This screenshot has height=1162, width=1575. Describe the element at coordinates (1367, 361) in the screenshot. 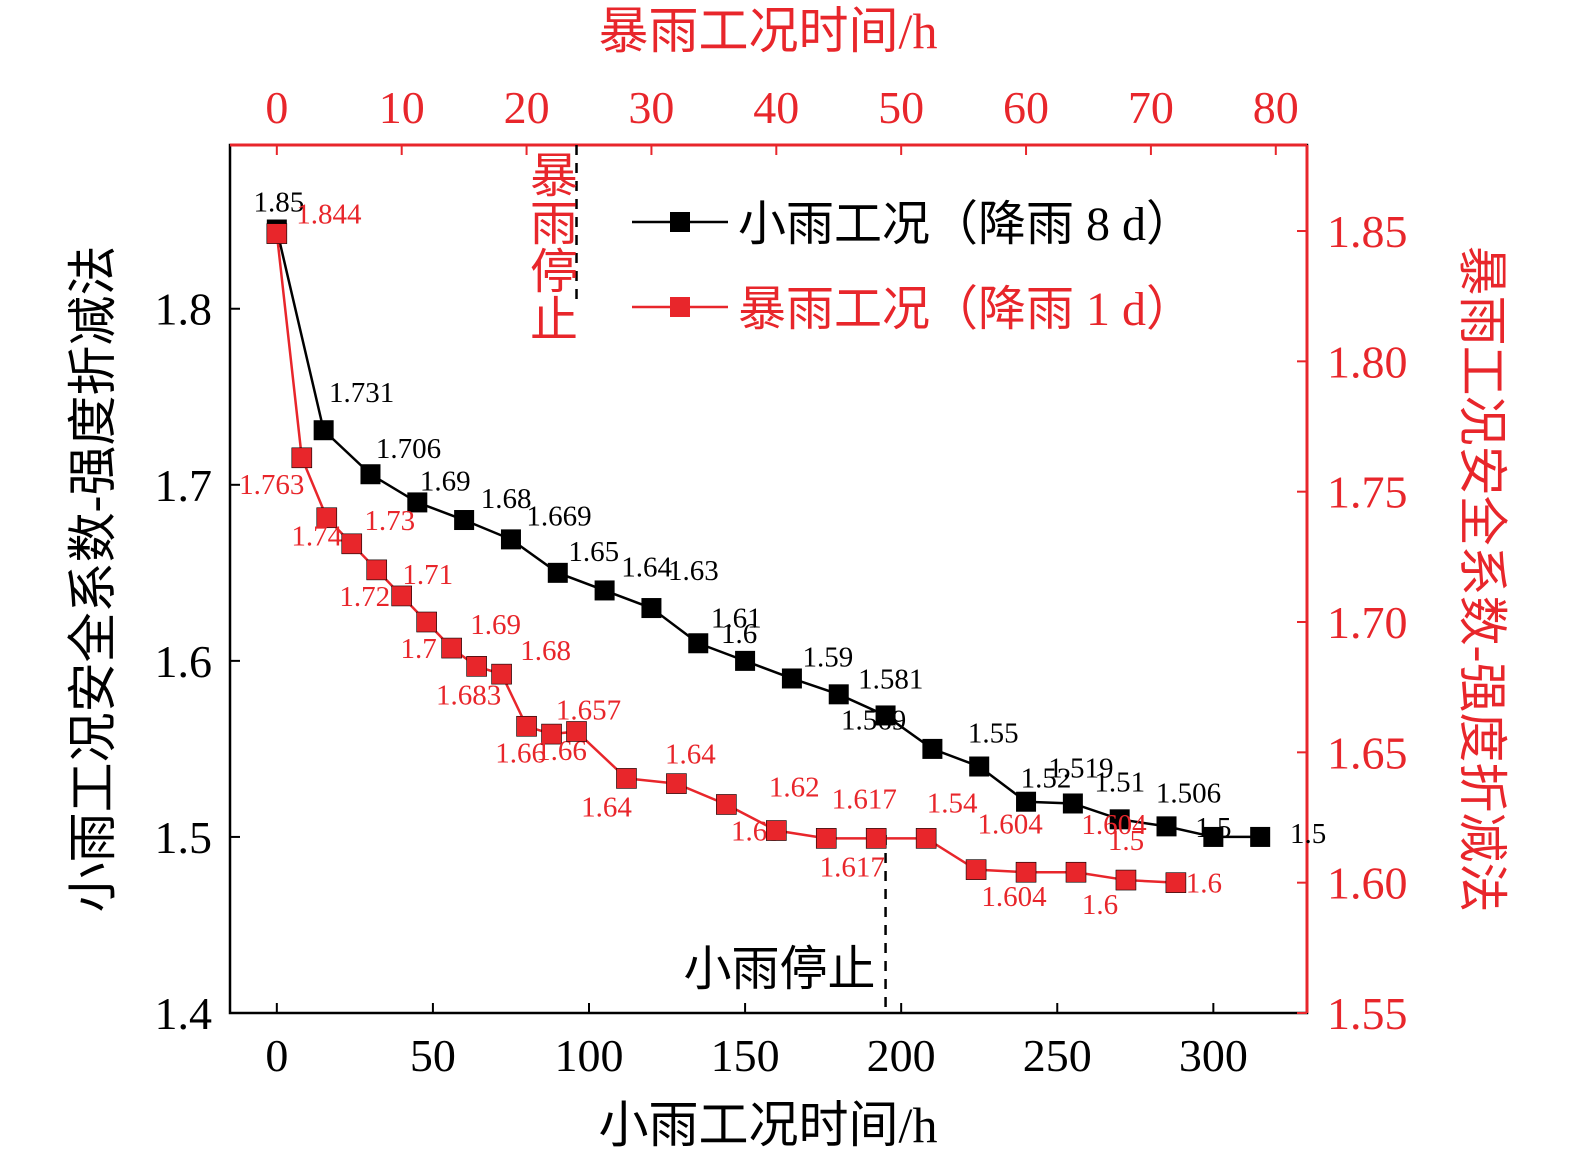

I see `right-tick-label: 1.80` at that location.